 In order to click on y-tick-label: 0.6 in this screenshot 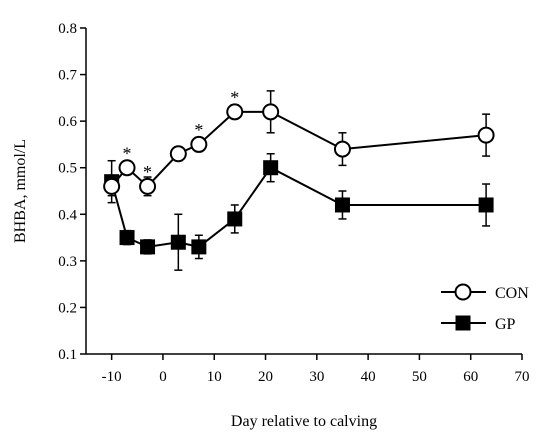, I will do `click(67, 122)`.